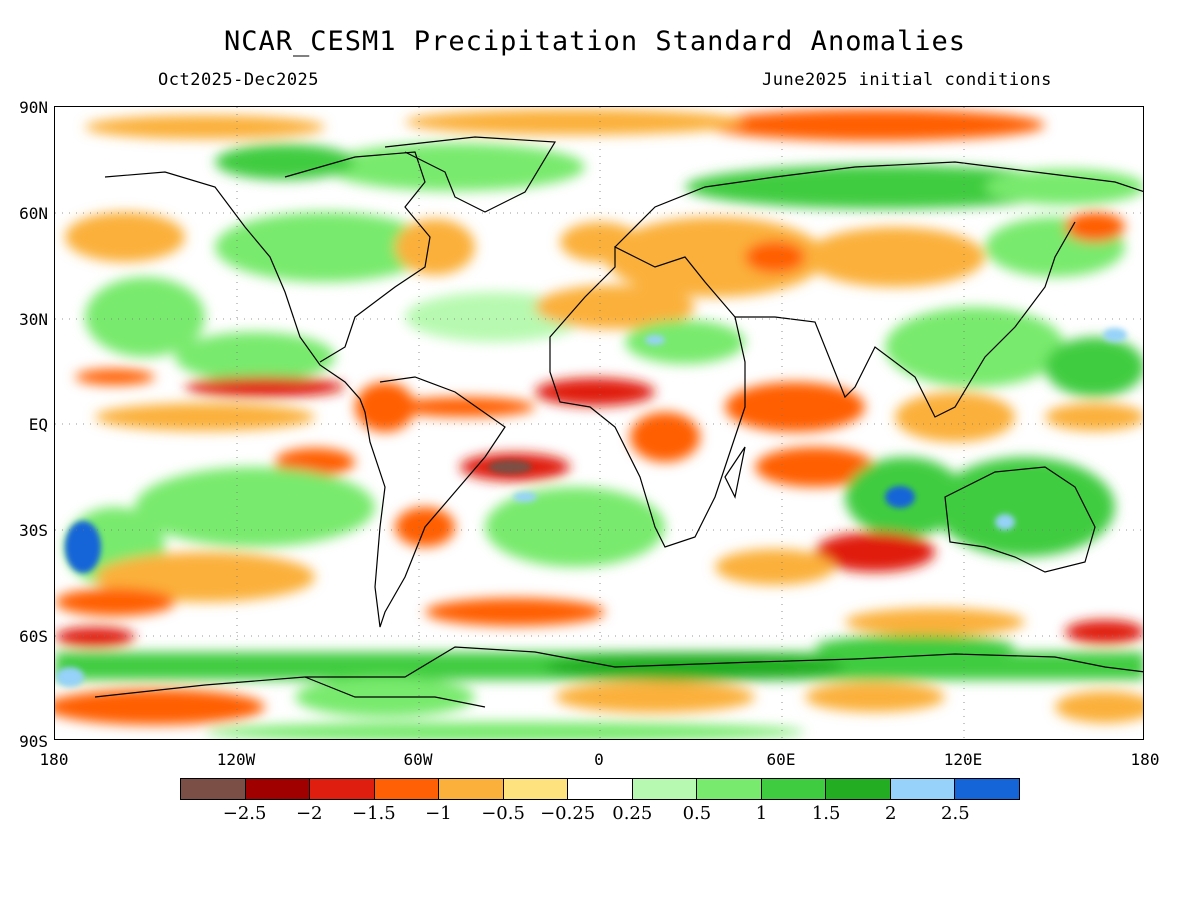 The width and height of the screenshot is (1200, 900). Describe the element at coordinates (503, 813) in the screenshot. I see `color-legend-label: −0.5` at that location.